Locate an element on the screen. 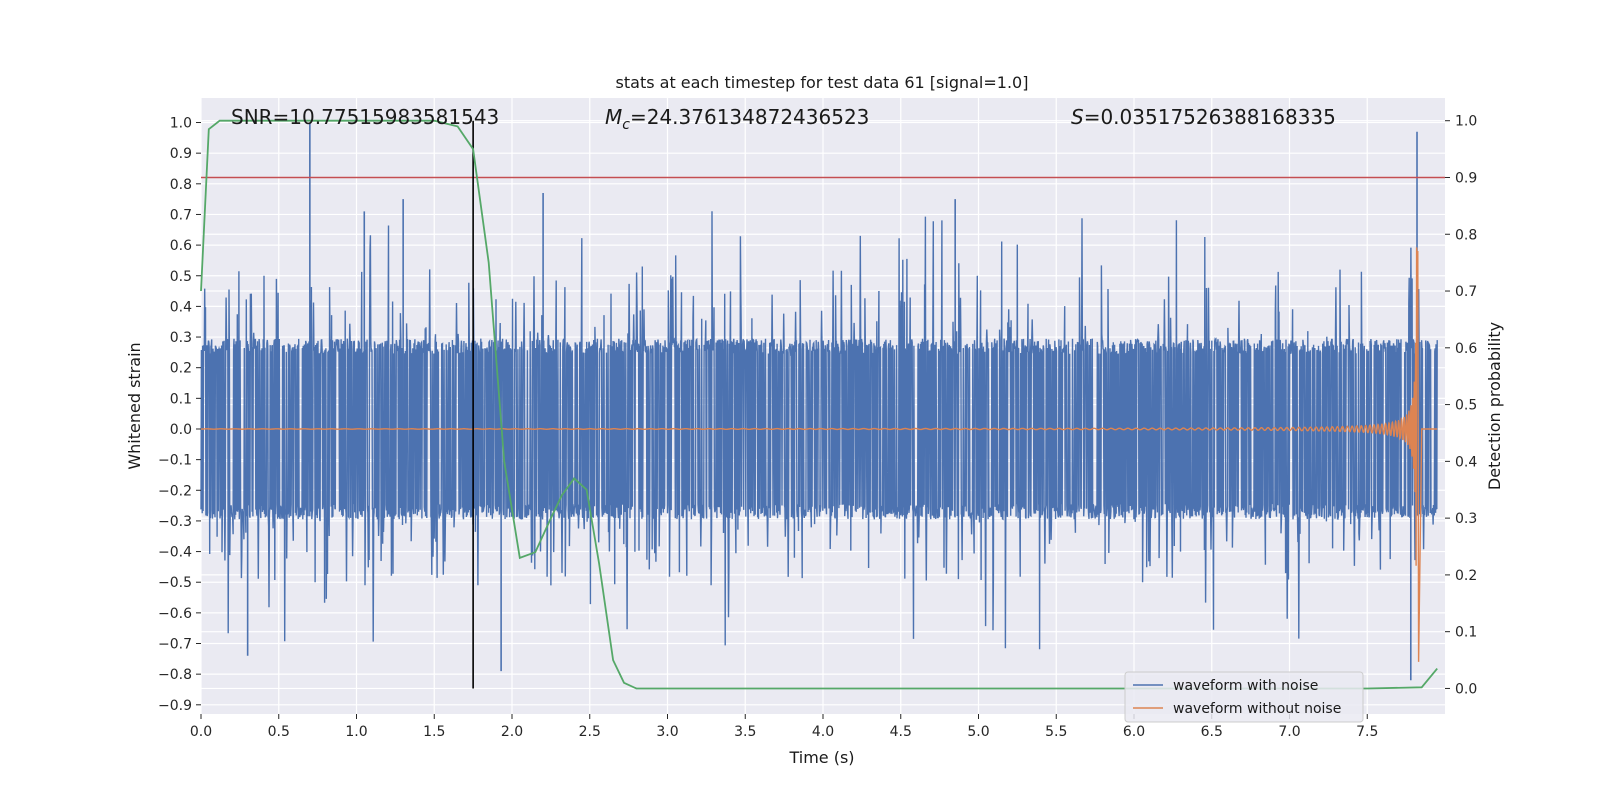  y-tick-label: 0.0 is located at coordinates (181, 430).